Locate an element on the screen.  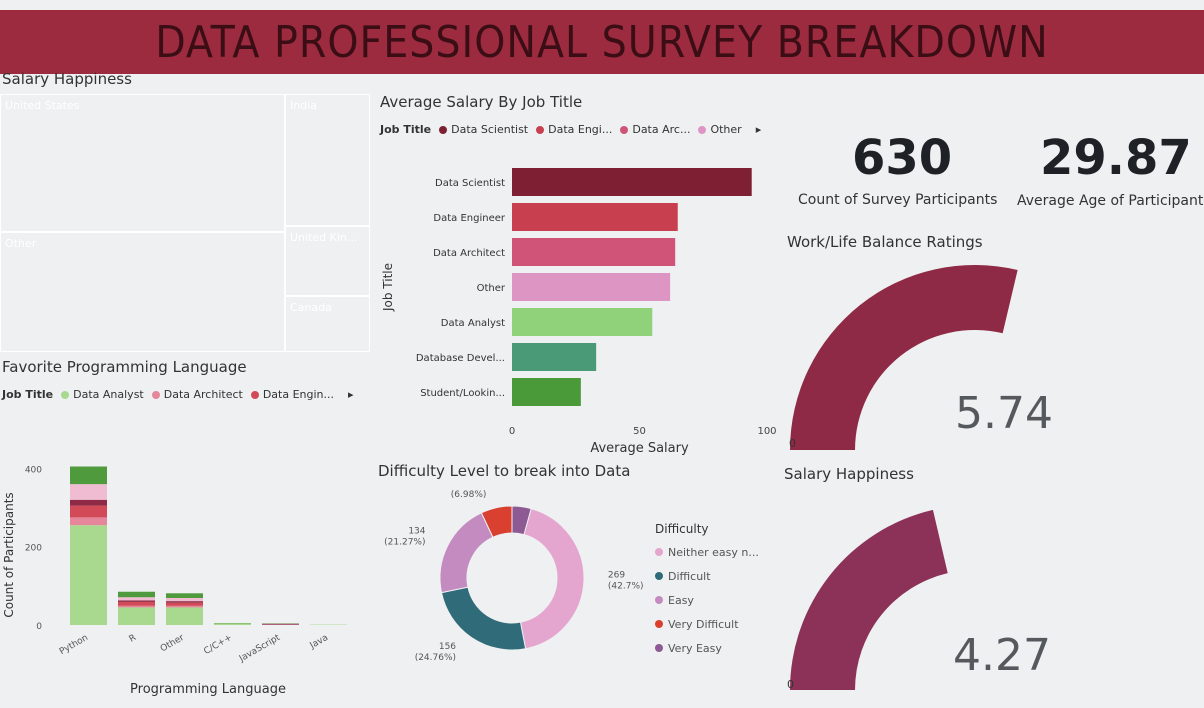
language-x-tick-label: R is located at coordinates (133, 639).